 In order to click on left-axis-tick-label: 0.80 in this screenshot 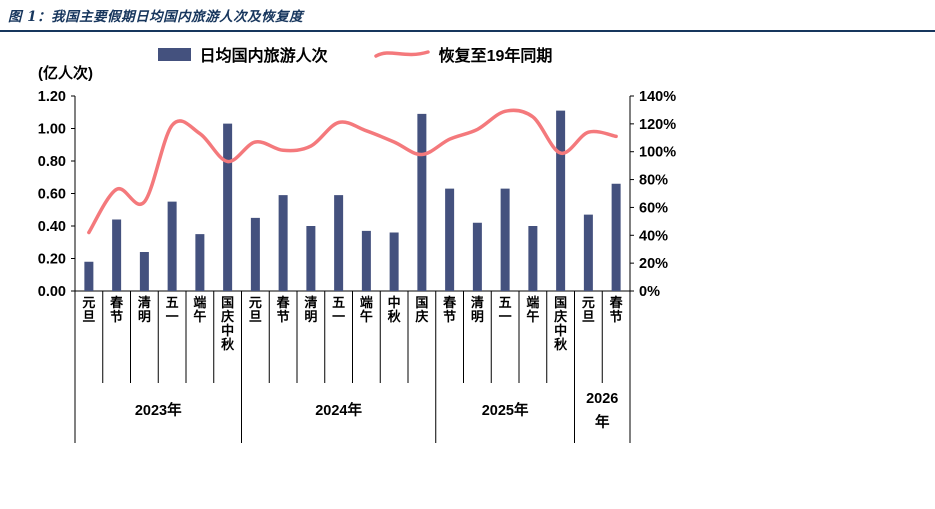, I will do `click(52, 162)`.